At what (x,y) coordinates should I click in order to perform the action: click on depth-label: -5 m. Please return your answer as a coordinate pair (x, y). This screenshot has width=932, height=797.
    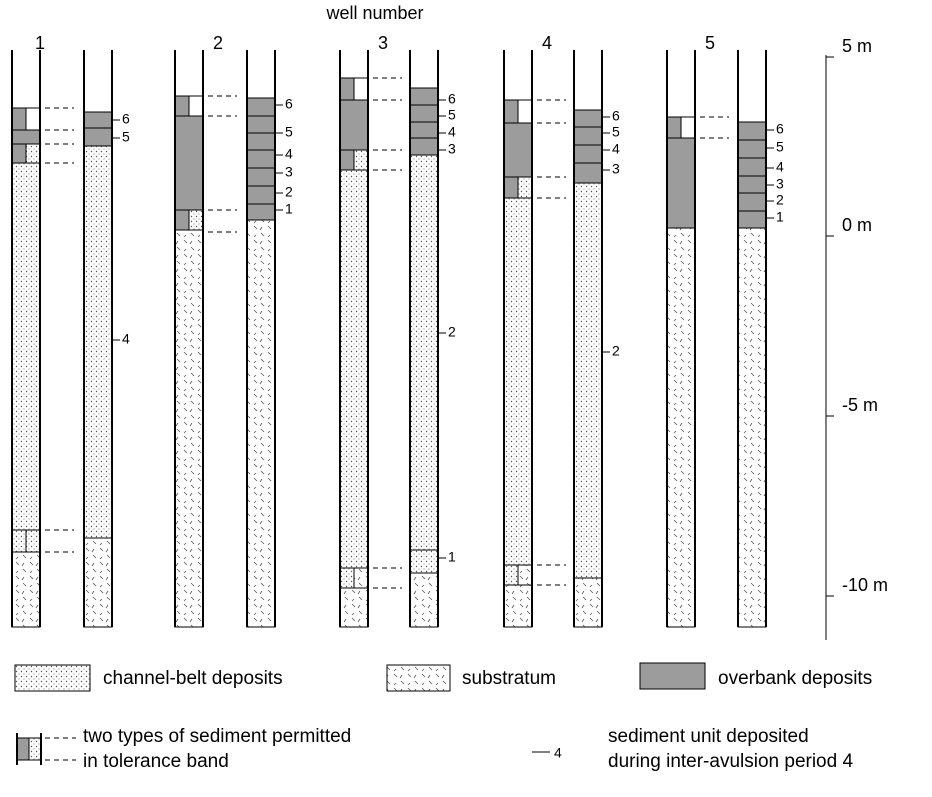
    Looking at the image, I should click on (860, 405).